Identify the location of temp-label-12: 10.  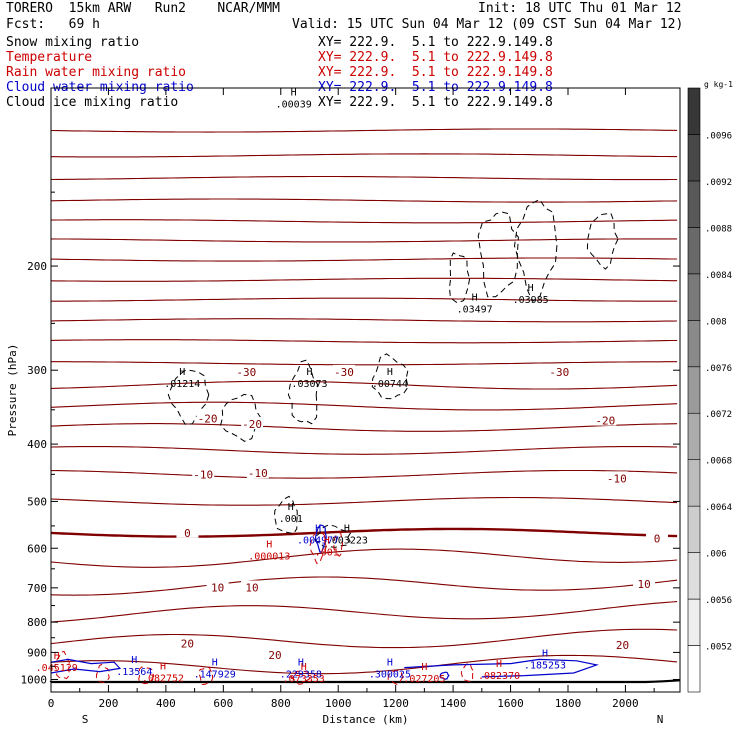
(251, 587).